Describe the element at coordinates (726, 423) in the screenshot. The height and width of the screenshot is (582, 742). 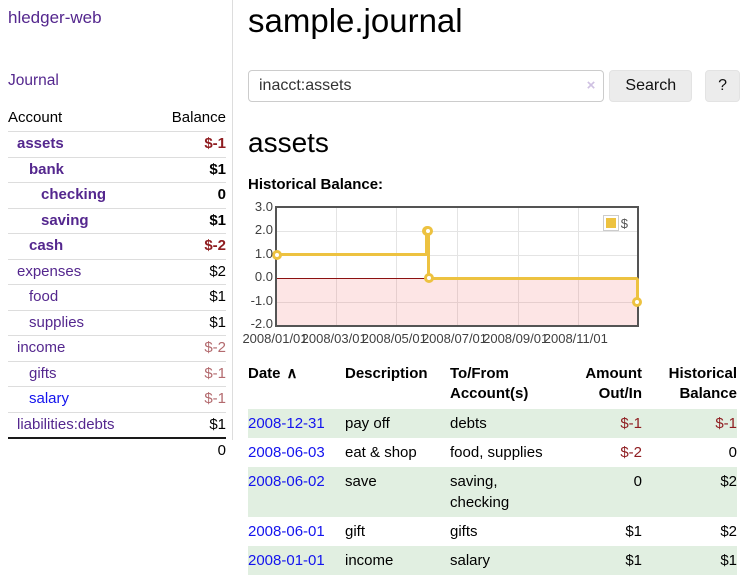
I see `transaction-balance: $-1` at that location.